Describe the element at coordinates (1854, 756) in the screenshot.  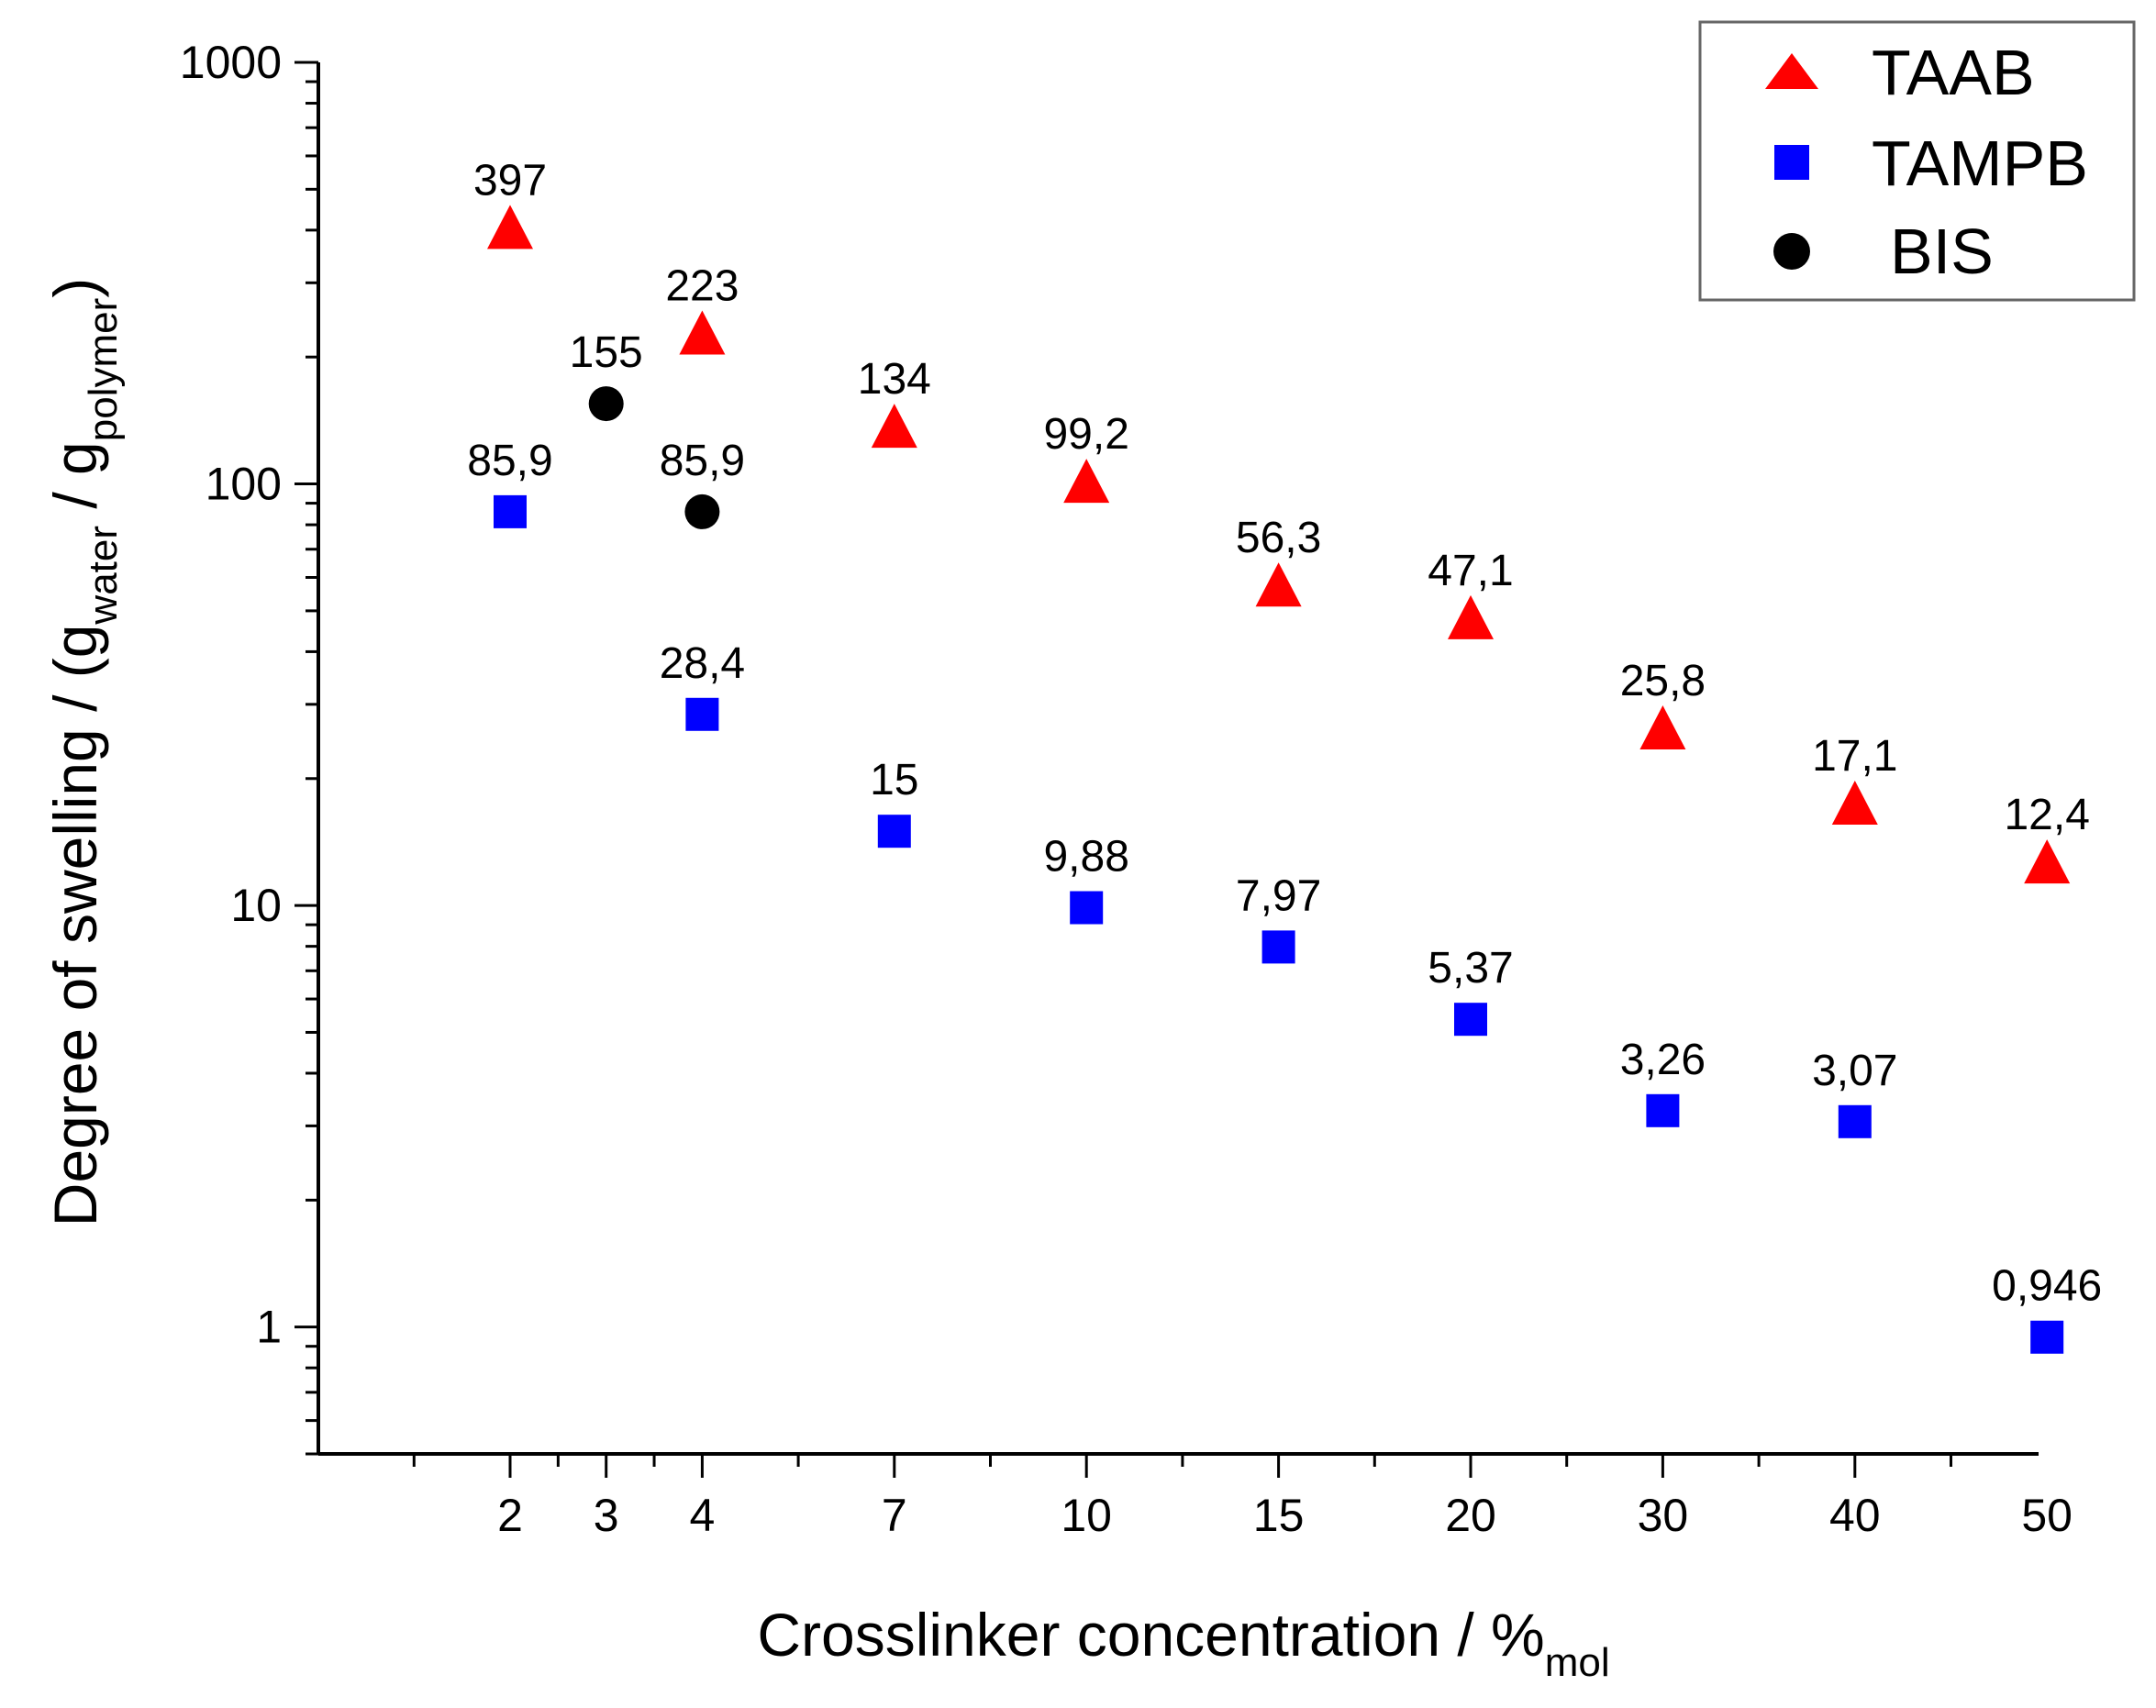
I see `data-label-taab: 17,1` at that location.